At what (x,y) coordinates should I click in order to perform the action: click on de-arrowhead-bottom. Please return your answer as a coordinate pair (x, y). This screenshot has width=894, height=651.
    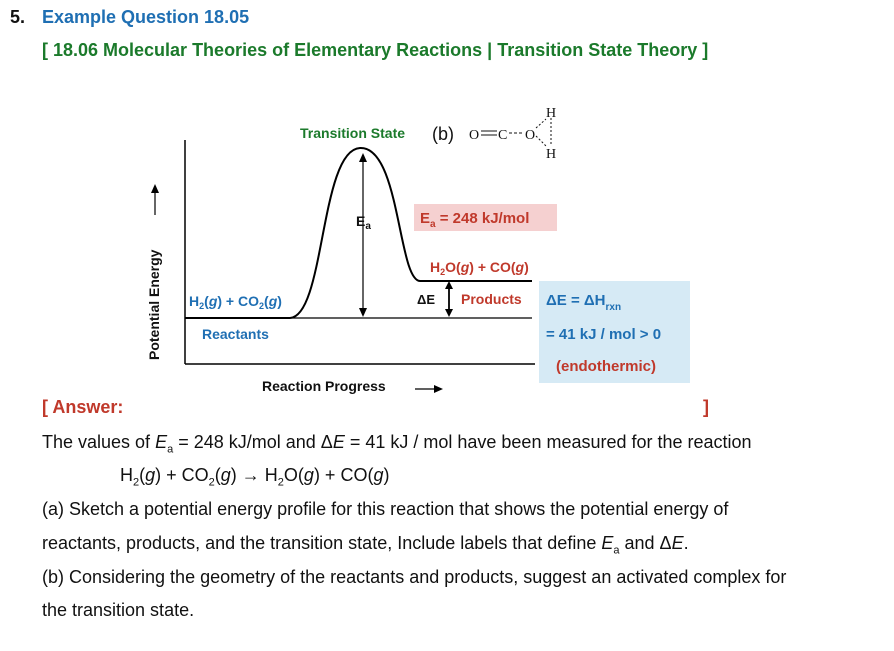
    Looking at the image, I should click on (449, 313).